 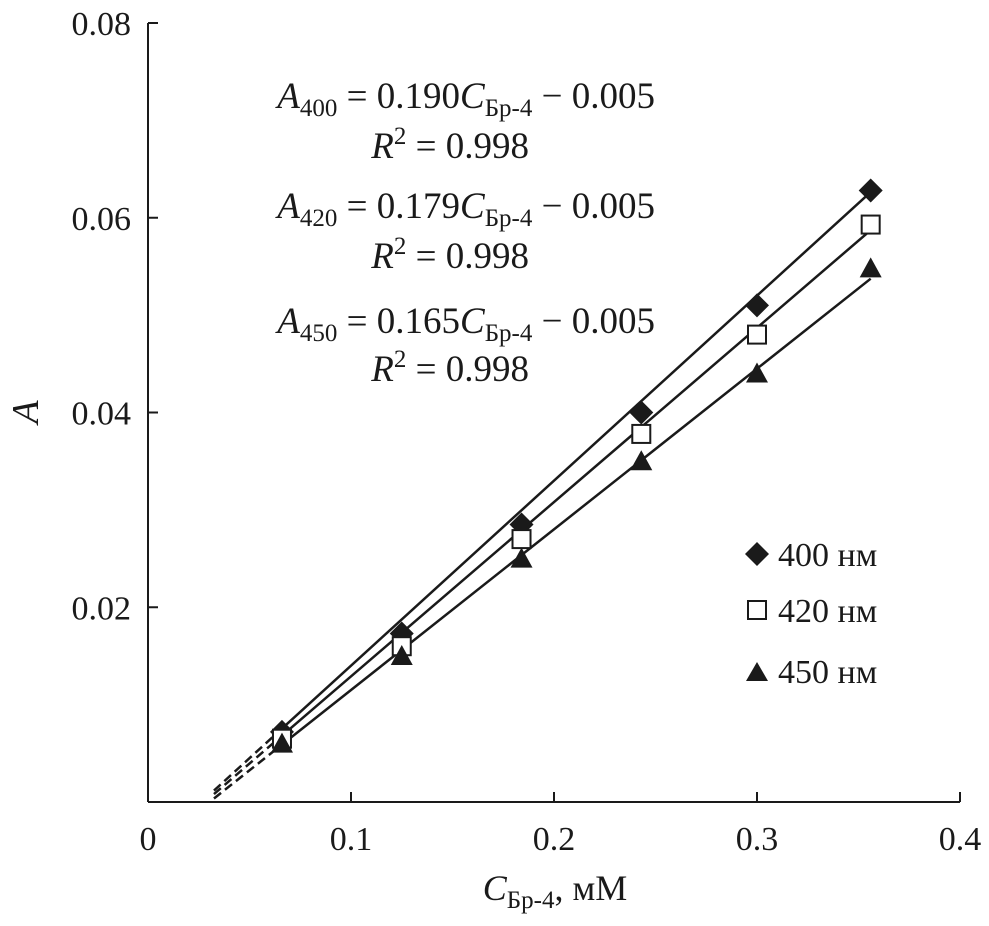 I want to click on equation-420: A420 = 0.179CБр-4 − 0.005, so click(x=464, y=209).